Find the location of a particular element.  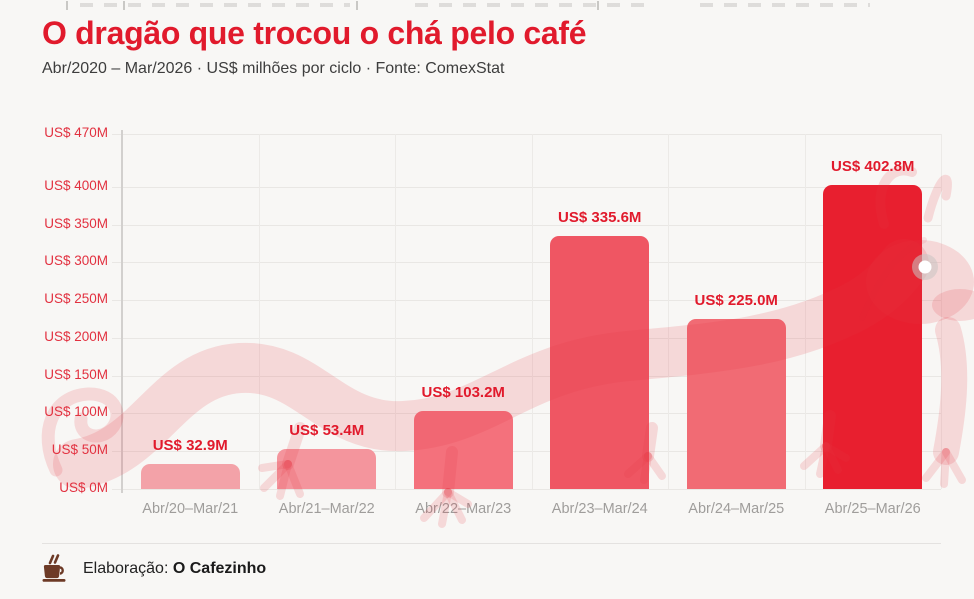

y-axis-tick-label: US$ 300M is located at coordinates (76, 261).